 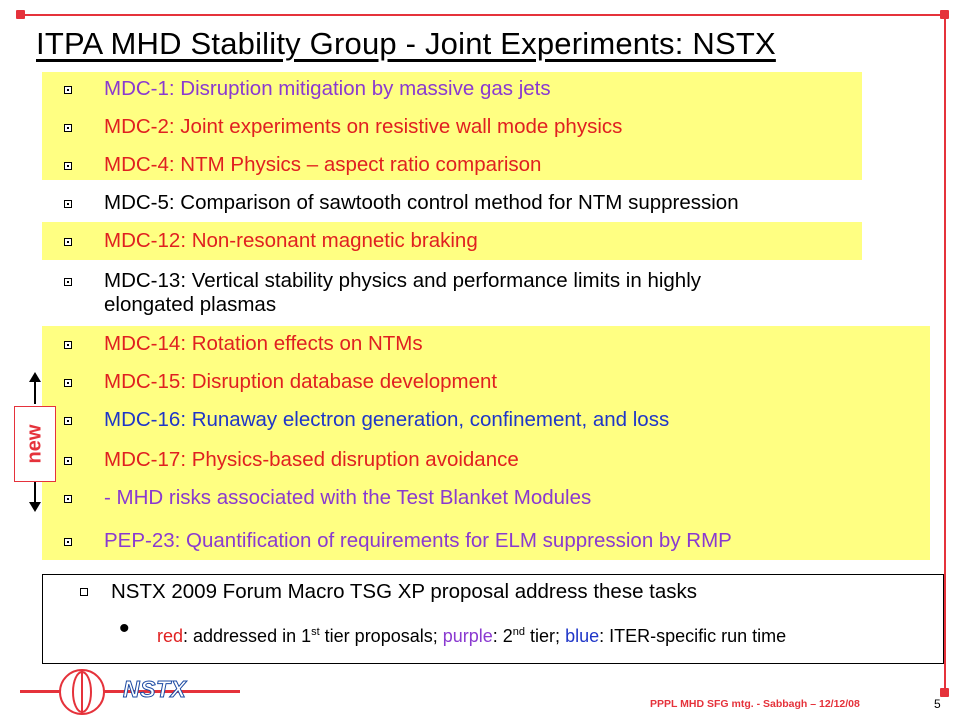 What do you see at coordinates (755, 704) in the screenshot?
I see `footer-text: PPPL MHD SFG mtg. - Sabbagh – 12/12/08` at bounding box center [755, 704].